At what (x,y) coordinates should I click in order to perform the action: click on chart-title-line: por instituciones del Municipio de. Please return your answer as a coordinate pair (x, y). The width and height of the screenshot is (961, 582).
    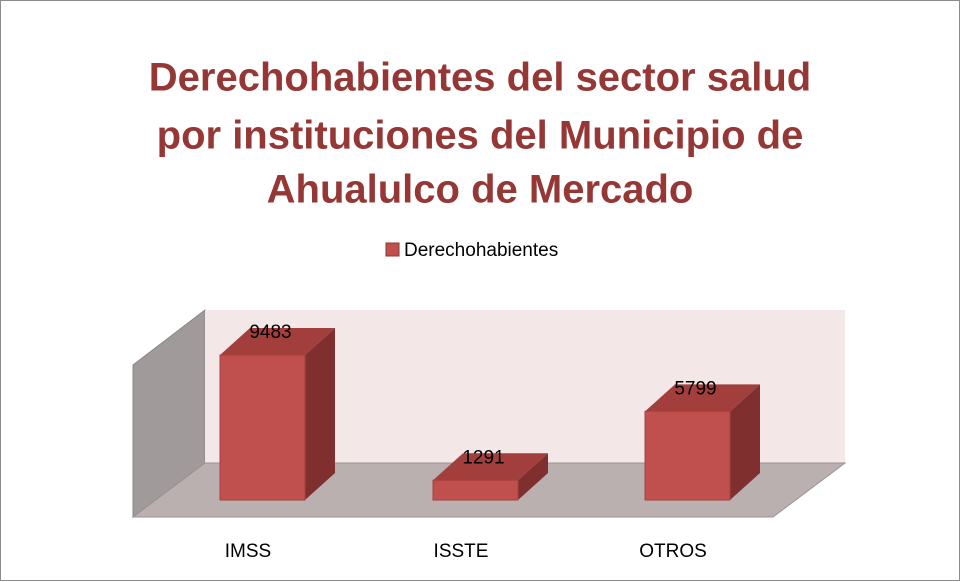
    Looking at the image, I should click on (480, 136).